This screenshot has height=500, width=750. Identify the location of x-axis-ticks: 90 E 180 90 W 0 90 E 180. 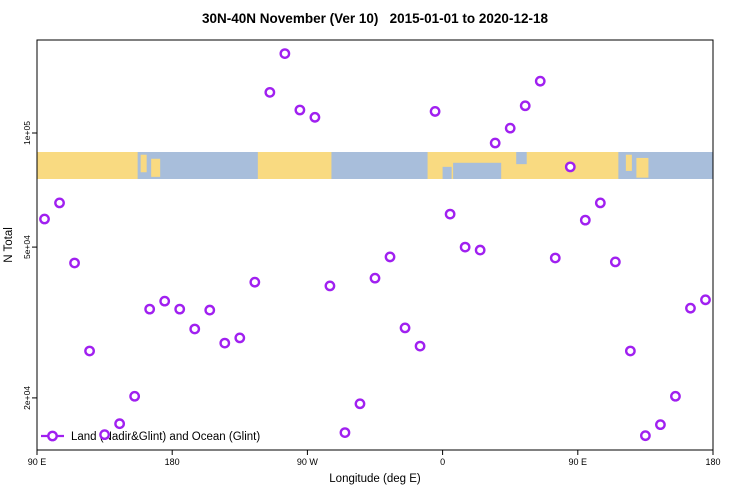
(374, 458).